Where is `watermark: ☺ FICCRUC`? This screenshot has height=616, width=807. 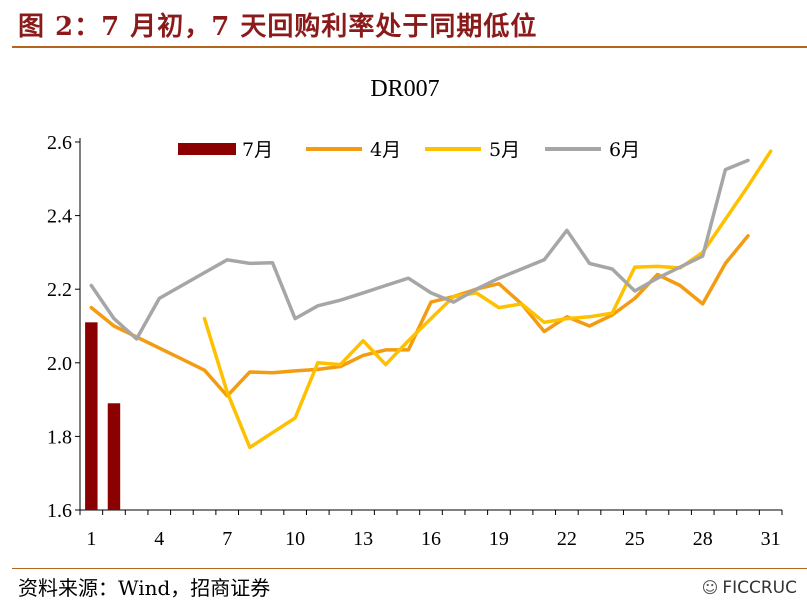 watermark: ☺ FICCRUC is located at coordinates (749, 588).